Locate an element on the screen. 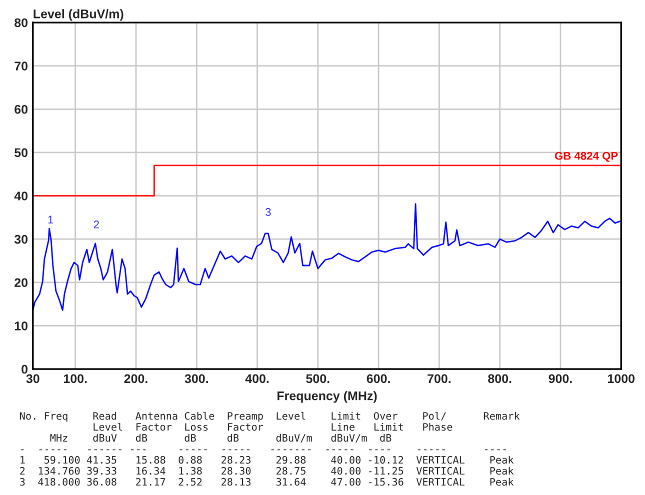 This screenshot has width=645, height=495. text: No. Freq Read Antenna Cable Preamp Level Limit Over Pol/ Remark is located at coordinates (270, 417).